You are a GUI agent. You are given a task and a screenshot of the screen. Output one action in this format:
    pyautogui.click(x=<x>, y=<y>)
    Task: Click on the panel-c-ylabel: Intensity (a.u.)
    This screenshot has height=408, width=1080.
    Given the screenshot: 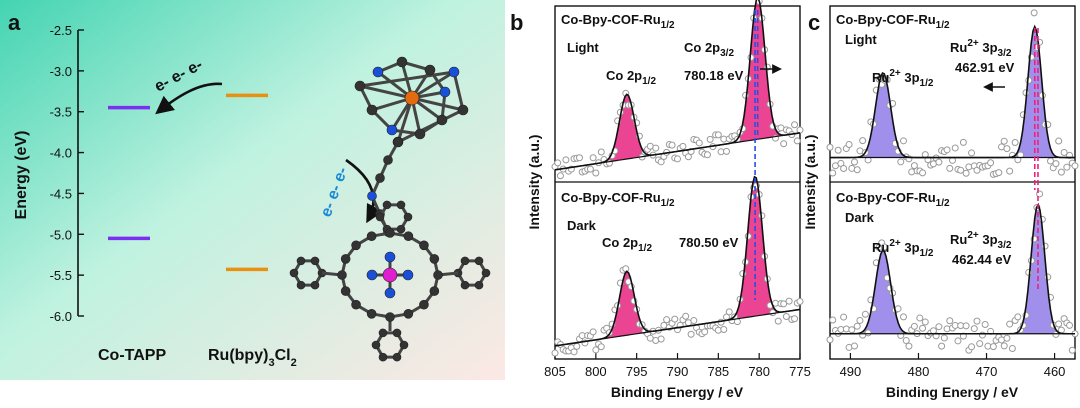 What is the action you would take?
    pyautogui.click(x=810, y=182)
    